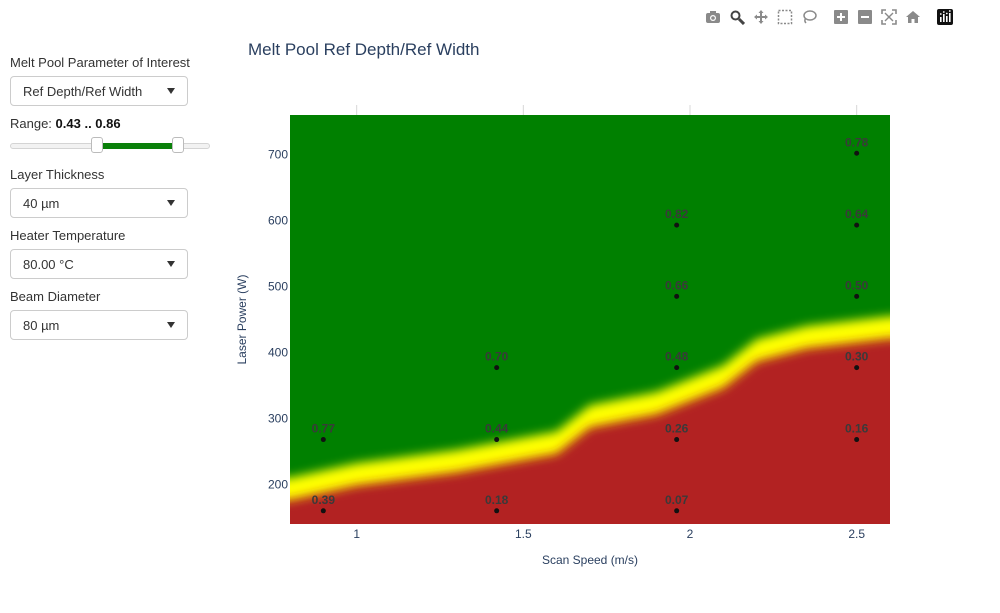  I want to click on y-tick-label: 400, so click(278, 352).